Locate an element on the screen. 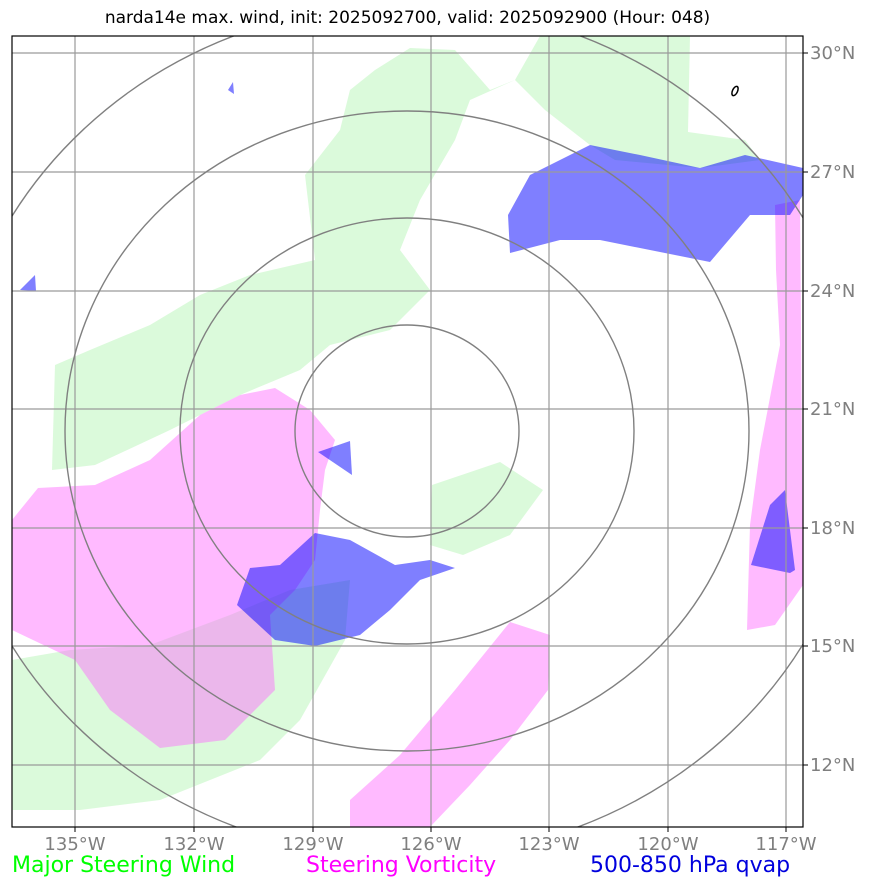 The height and width of the screenshot is (891, 873). lat-label-24n: 24°N is located at coordinates (832, 291).